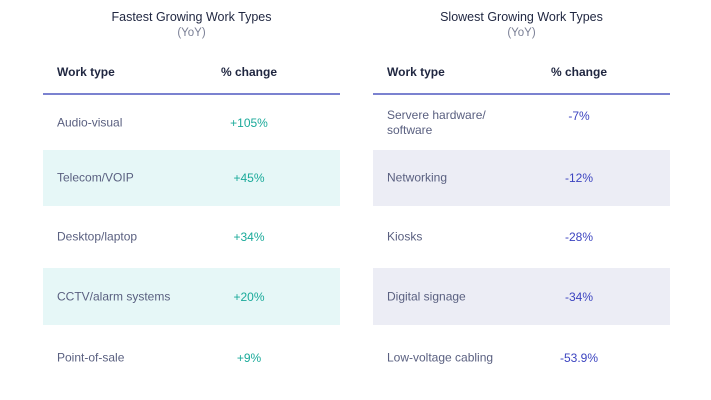  What do you see at coordinates (191, 358) in the screenshot?
I see `table-row: Point-of-sale +9%` at bounding box center [191, 358].